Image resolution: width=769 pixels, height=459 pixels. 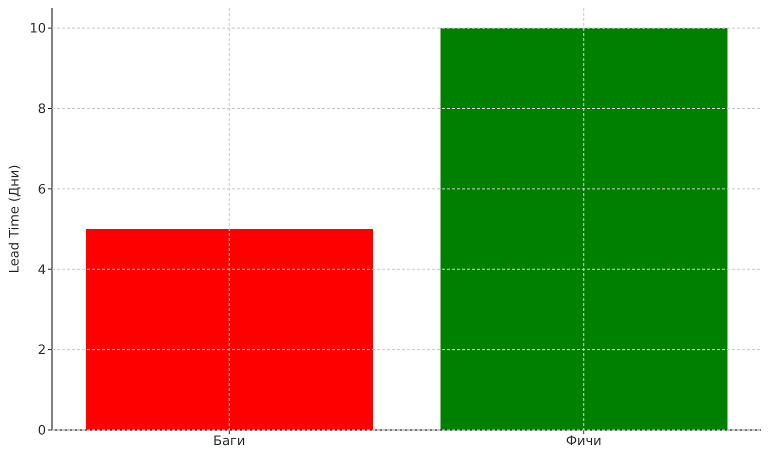 I want to click on y-tick-label: 4, so click(x=42, y=270).